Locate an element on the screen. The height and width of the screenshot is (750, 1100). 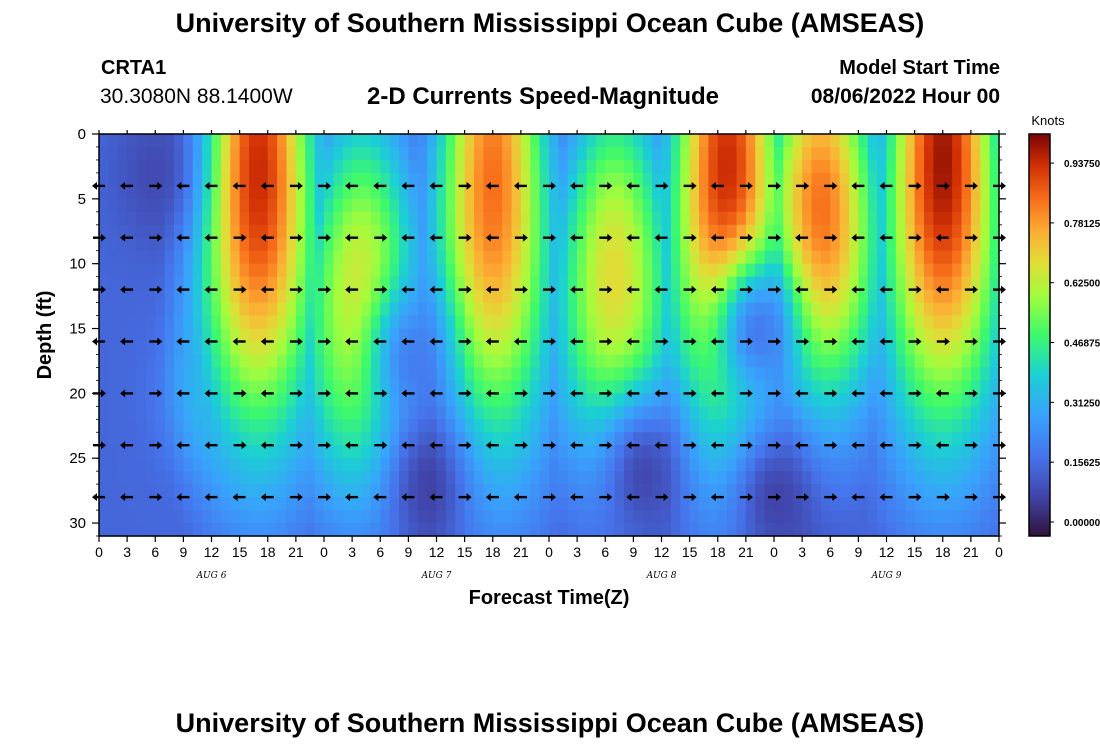
x-tick-label: 0 is located at coordinates (324, 552).